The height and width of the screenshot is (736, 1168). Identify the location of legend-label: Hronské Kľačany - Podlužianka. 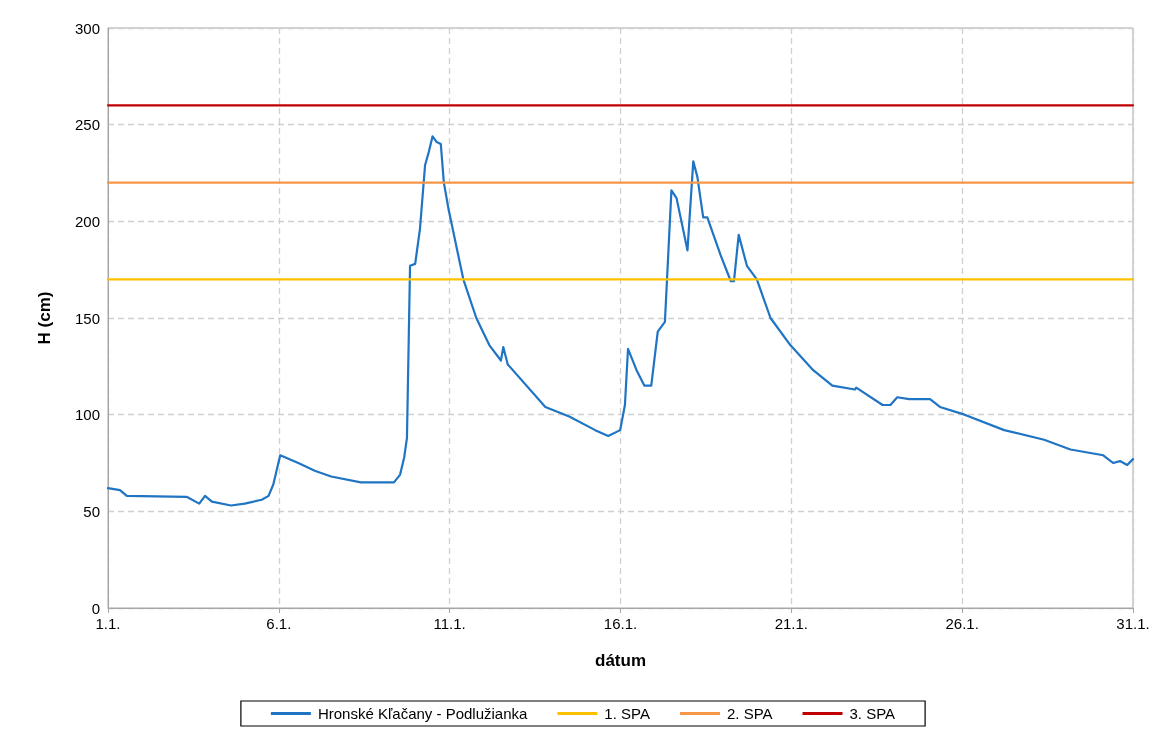
(423, 713).